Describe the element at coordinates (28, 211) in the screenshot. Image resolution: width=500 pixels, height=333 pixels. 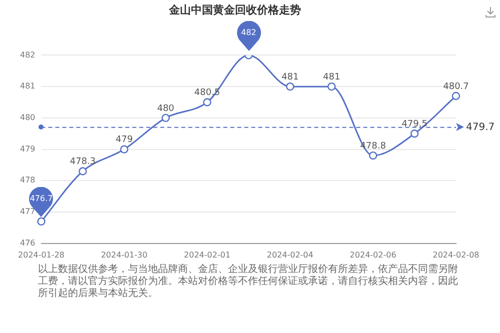
I see `y-tick-label: 477` at that location.